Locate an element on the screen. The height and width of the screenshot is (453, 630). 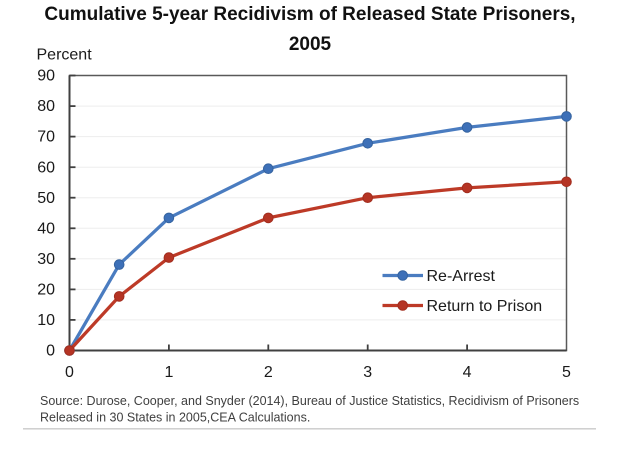
svg-text: 70 is located at coordinates (46, 137).